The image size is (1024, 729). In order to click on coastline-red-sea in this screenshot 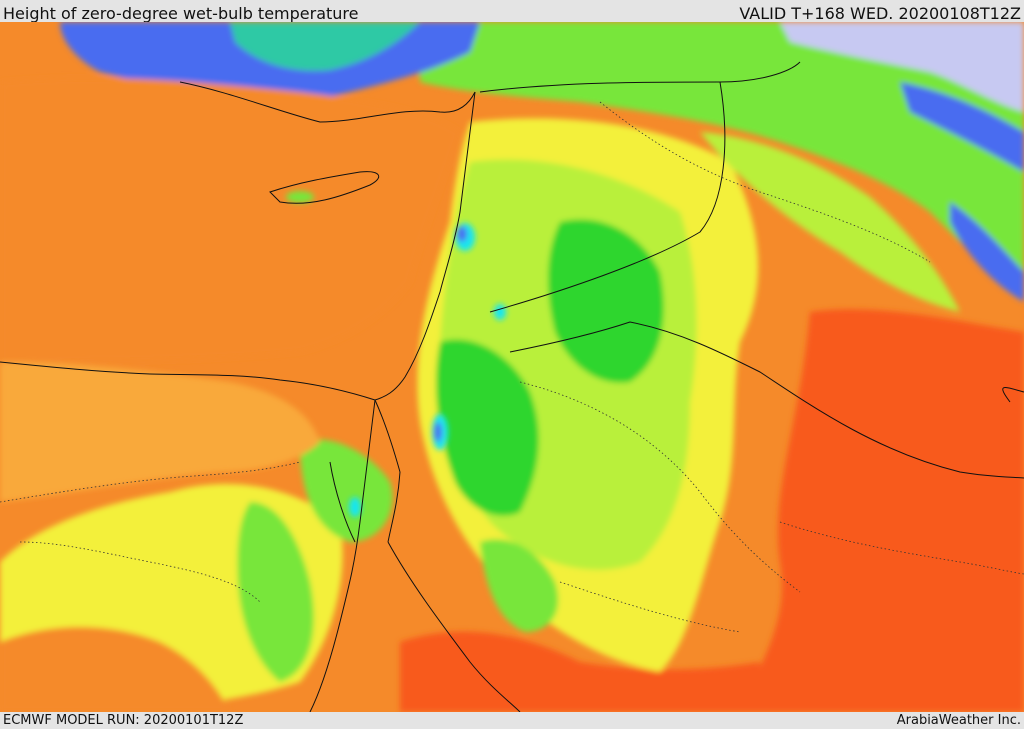, I will do `click(342, 555)`.